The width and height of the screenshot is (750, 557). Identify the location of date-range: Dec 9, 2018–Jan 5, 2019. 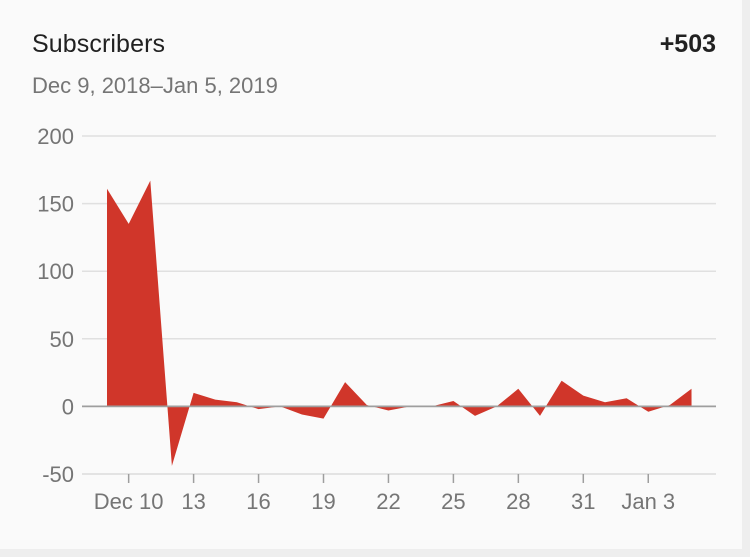
(155, 85).